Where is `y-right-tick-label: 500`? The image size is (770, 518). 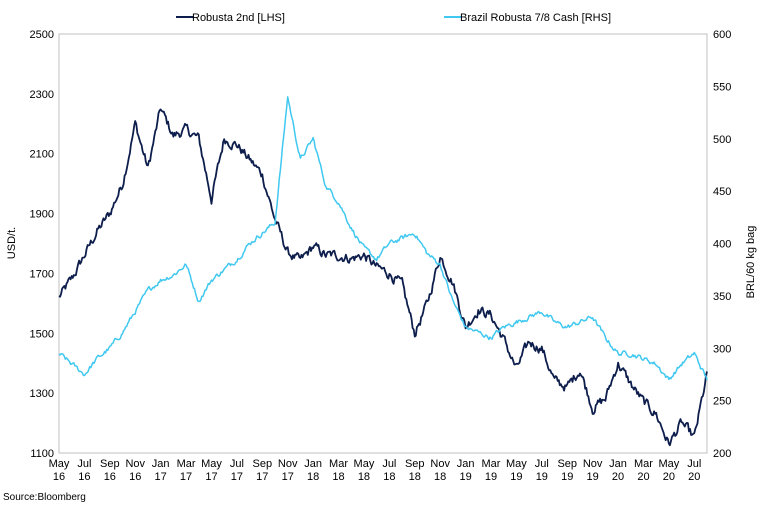
y-right-tick-label: 500 is located at coordinates (722, 140).